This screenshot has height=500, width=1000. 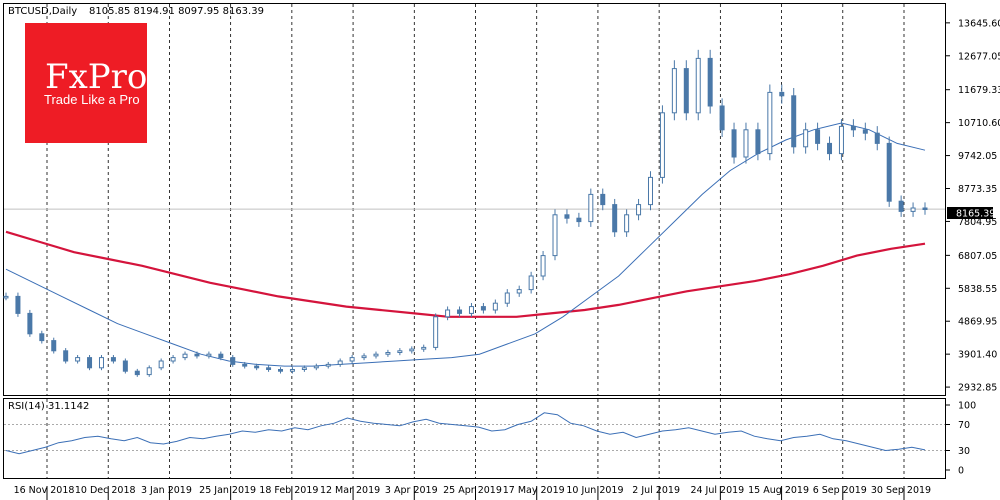 What do you see at coordinates (176, 11) in the screenshot?
I see `ohlc-values: 8105.85 8194.91 8097.95 8163.39` at bounding box center [176, 11].